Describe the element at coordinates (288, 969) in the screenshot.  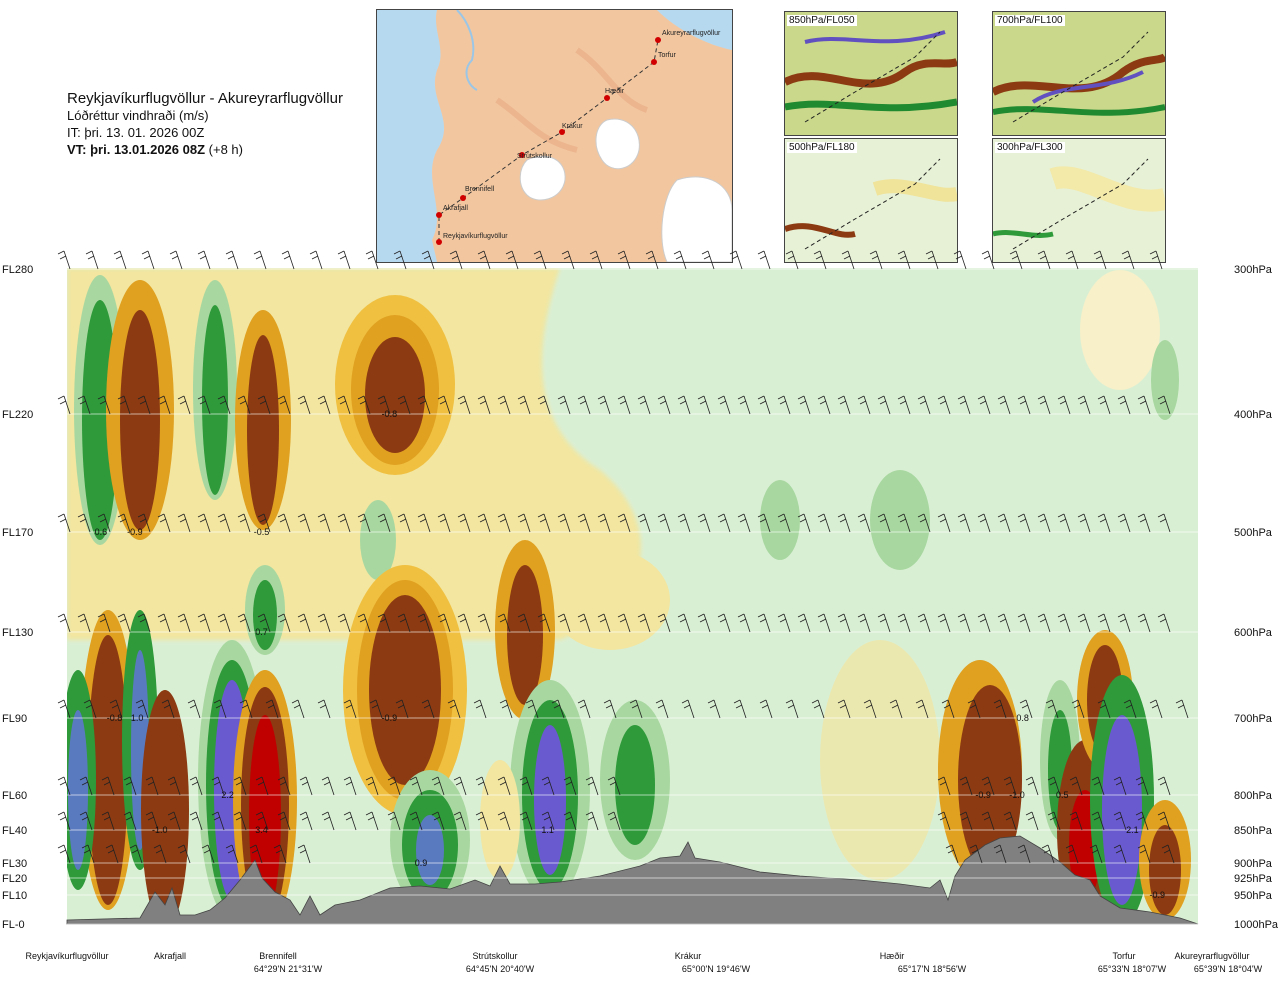
I see `waypoint-coordinate: 64°29'N 21°31'W` at that location.